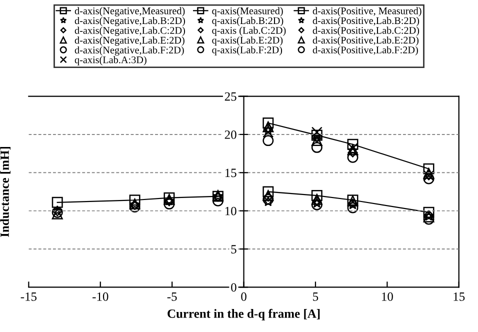  Describe the element at coordinates (366, 31) in the screenshot. I see `legend-label: d-axis(Positive,Lab.C:2D)` at that location.